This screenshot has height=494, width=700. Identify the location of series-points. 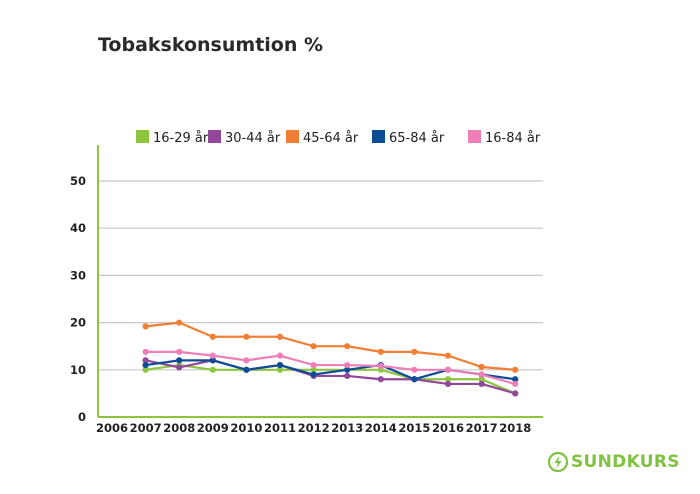
(330, 358).